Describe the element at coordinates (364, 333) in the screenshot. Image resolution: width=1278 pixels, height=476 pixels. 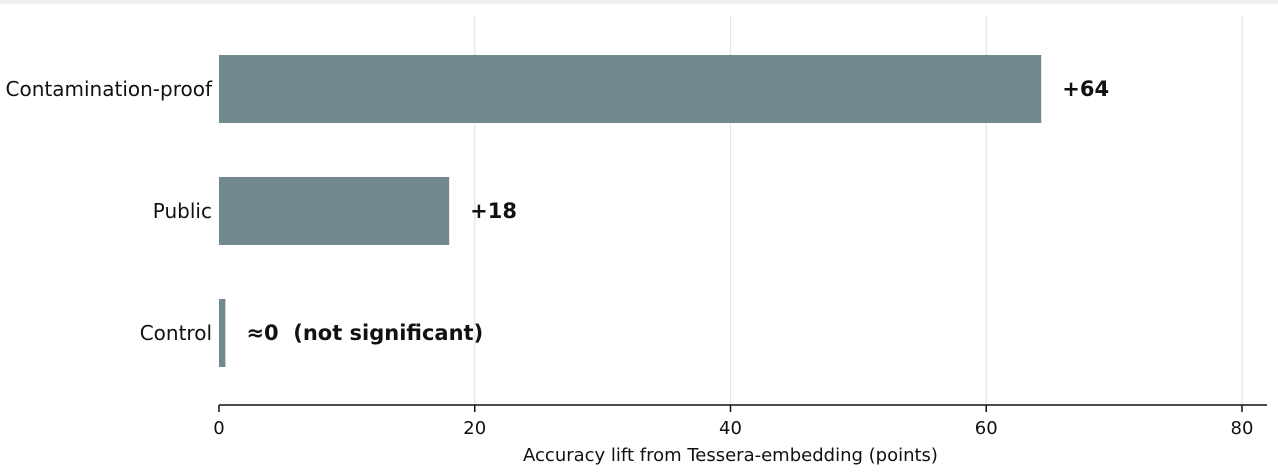
I see `data-label: ≈0 (not significant)` at that location.